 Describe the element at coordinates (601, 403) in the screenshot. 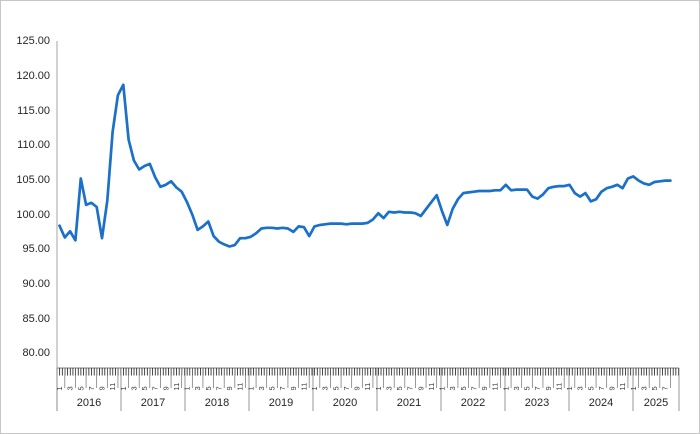

I see `year-label: 2024` at that location.